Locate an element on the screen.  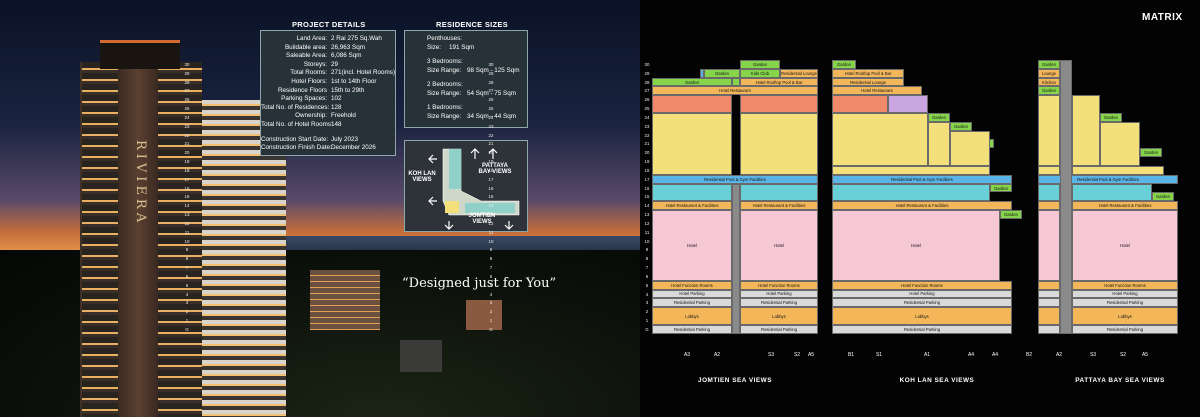
unit-type-label: A2 is located at coordinates (717, 355).